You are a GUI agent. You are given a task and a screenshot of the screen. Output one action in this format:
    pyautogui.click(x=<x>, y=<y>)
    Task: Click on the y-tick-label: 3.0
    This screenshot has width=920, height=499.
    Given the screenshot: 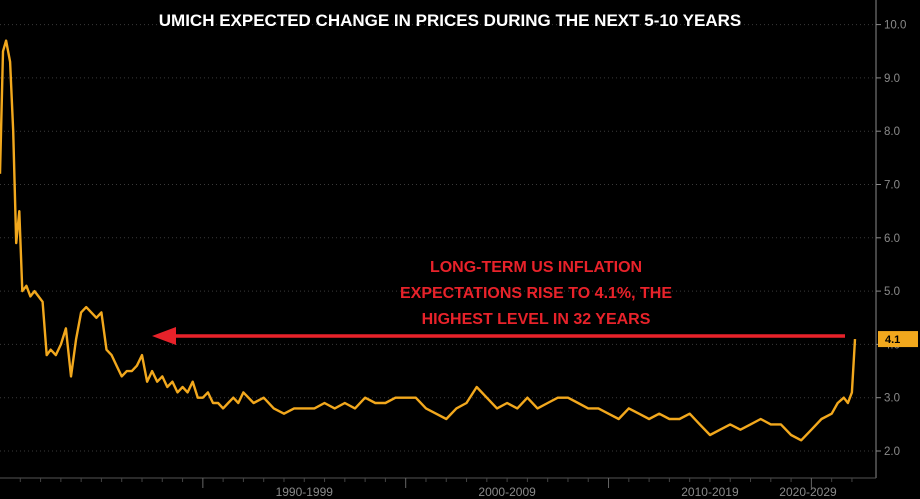 What is the action you would take?
    pyautogui.click(x=892, y=399)
    